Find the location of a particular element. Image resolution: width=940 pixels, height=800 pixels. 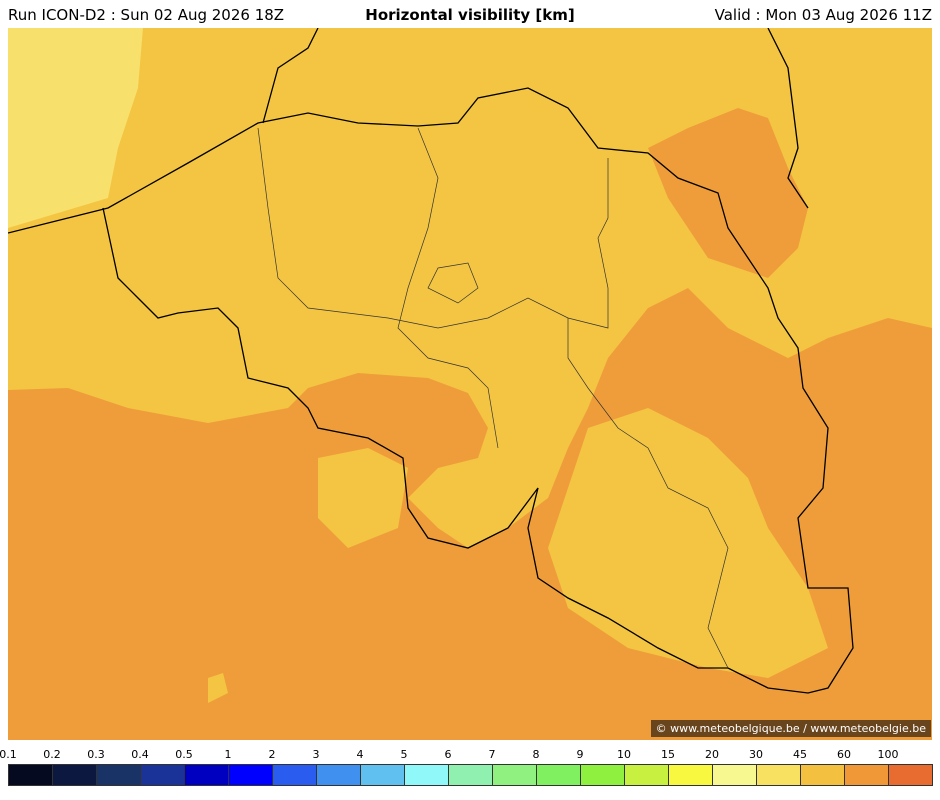

legend-label: 0.3 is located at coordinates (96, 754).